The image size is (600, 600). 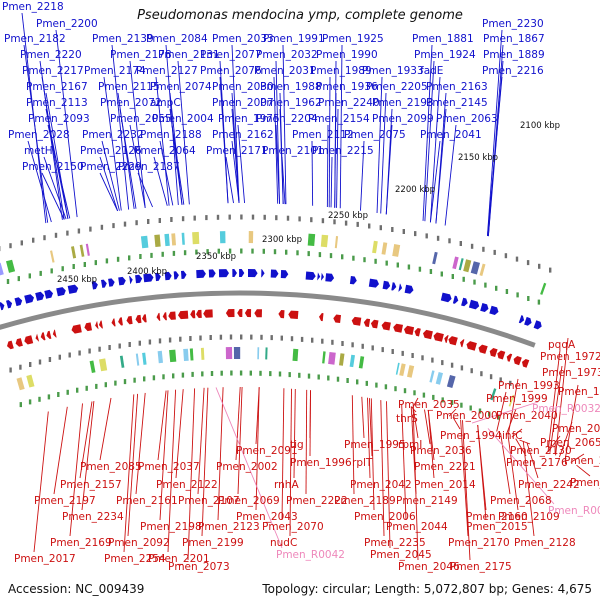 What do you see at coordinates (427, 501) in the screenshot?
I see `gene-label: Pmen_2149` at bounding box center [427, 501].